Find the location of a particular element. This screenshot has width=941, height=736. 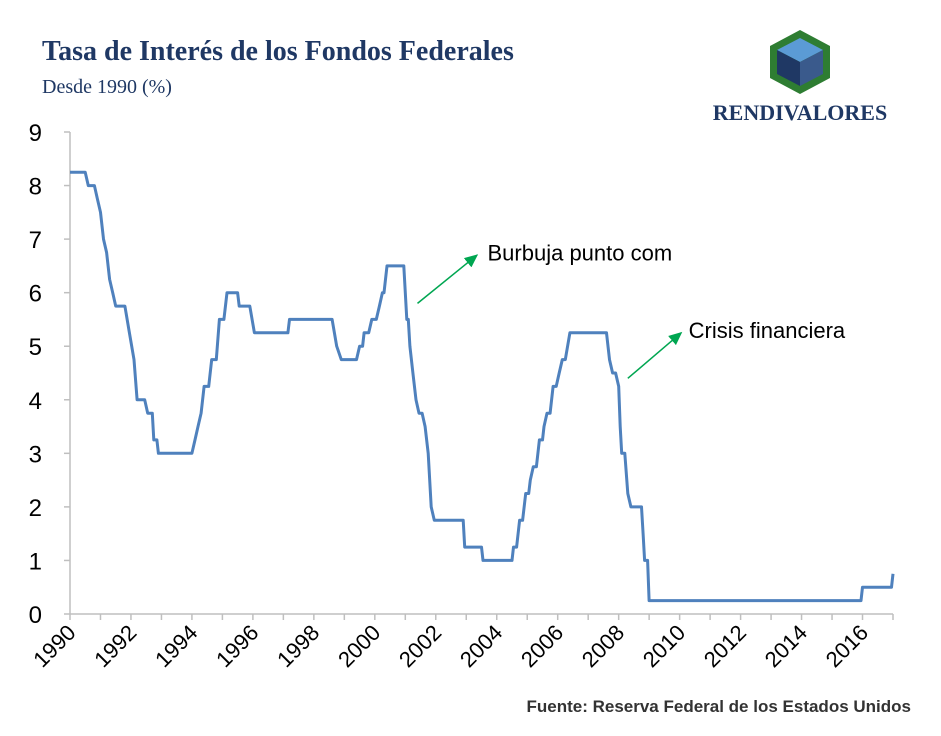

cube-logo-icon is located at coordinates (800, 62).